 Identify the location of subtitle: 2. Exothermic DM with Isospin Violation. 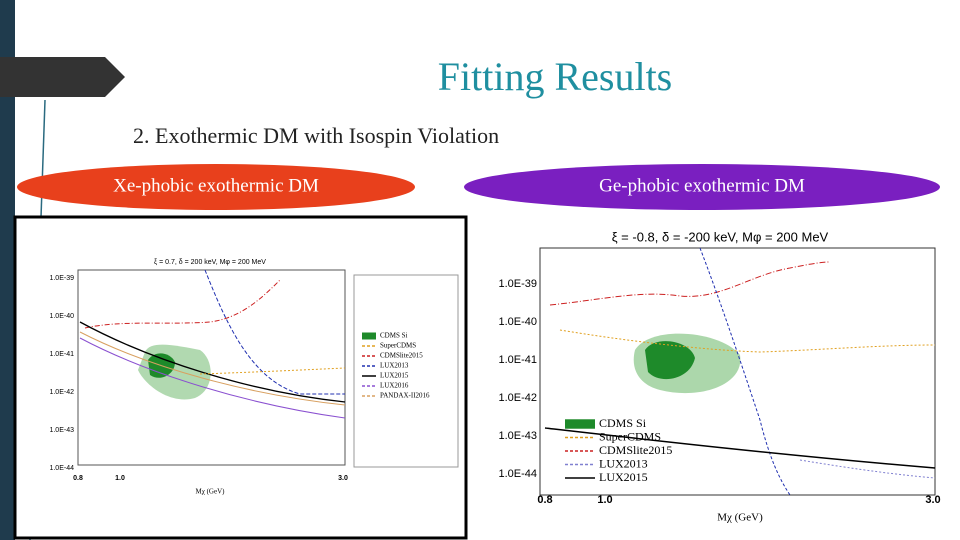
(316, 135).